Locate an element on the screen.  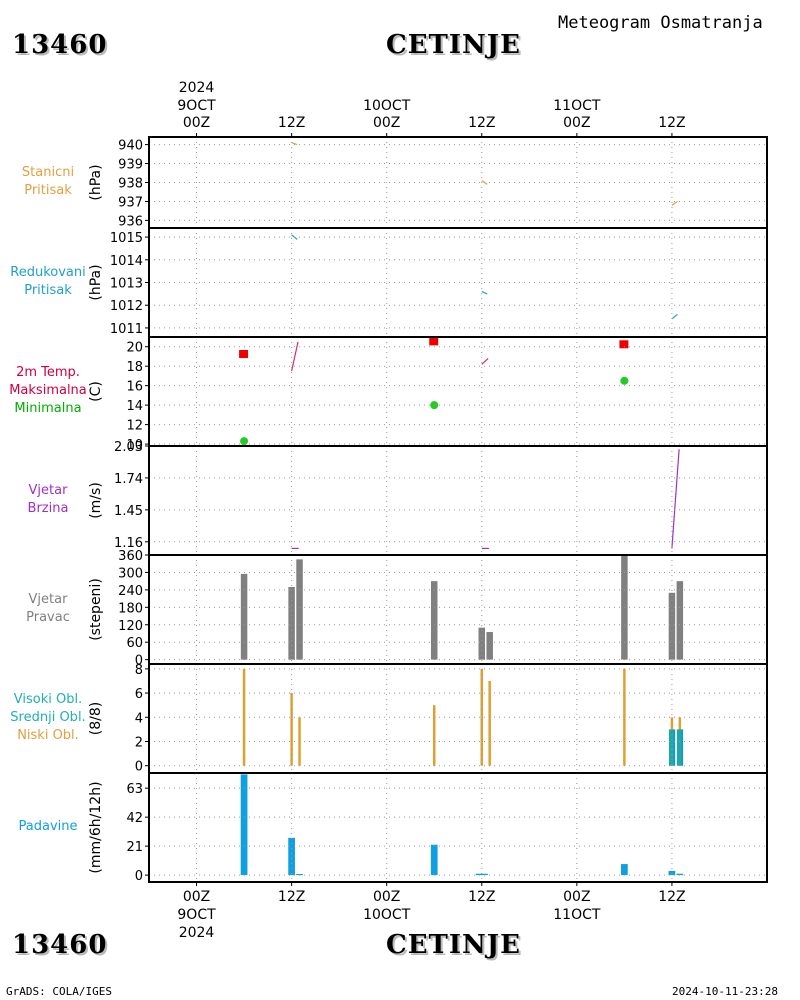
station-name-top: CETINJE is located at coordinates (453, 45).